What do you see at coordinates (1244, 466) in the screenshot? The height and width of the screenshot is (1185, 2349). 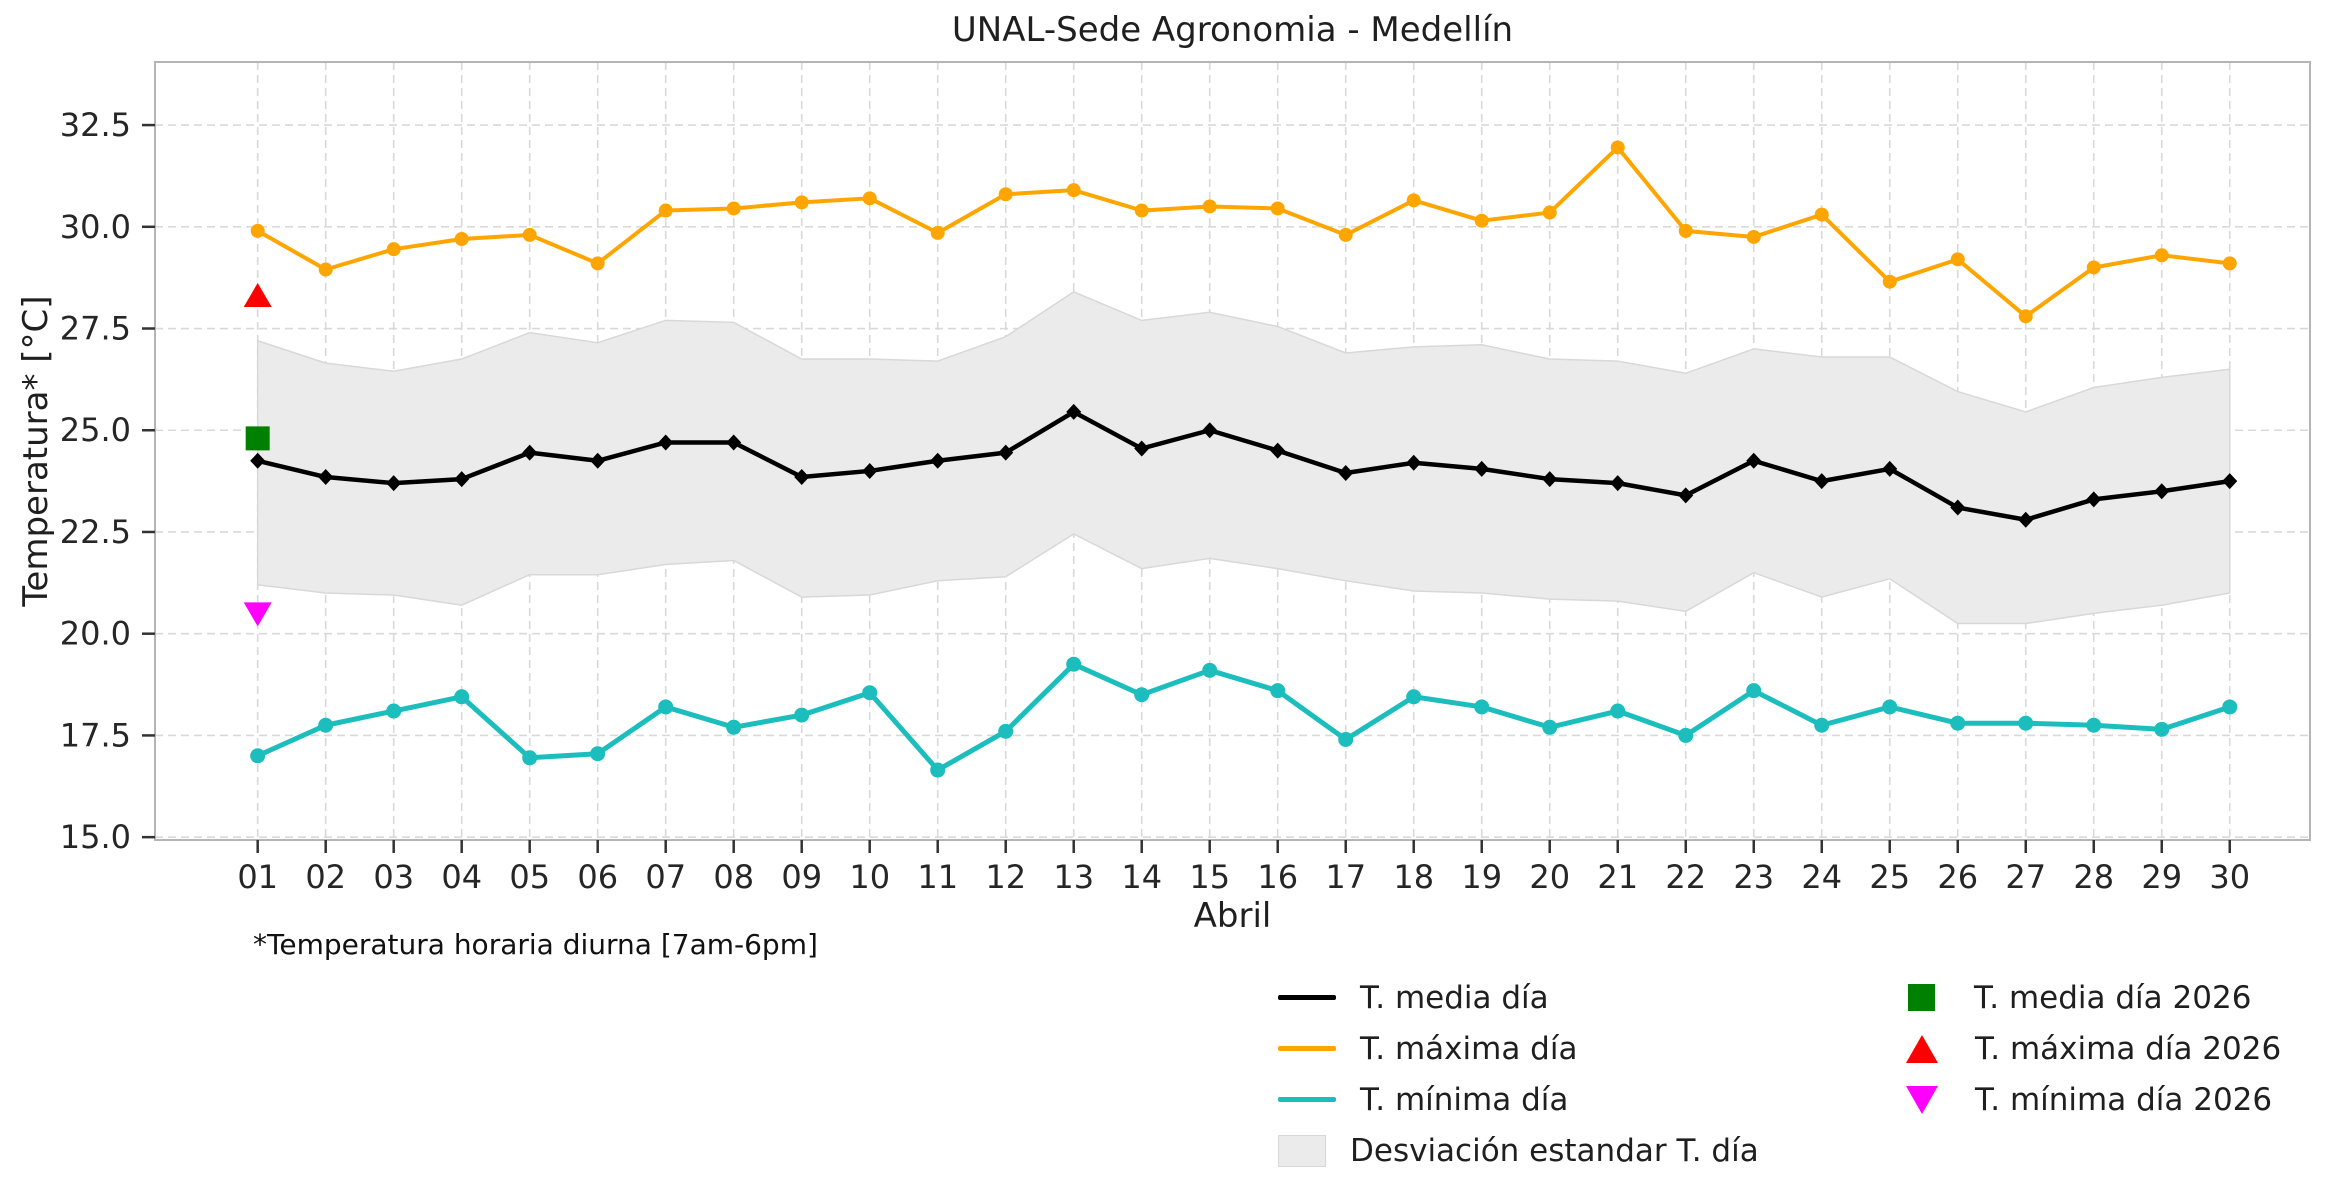 I see `series-line-media` at bounding box center [1244, 466].